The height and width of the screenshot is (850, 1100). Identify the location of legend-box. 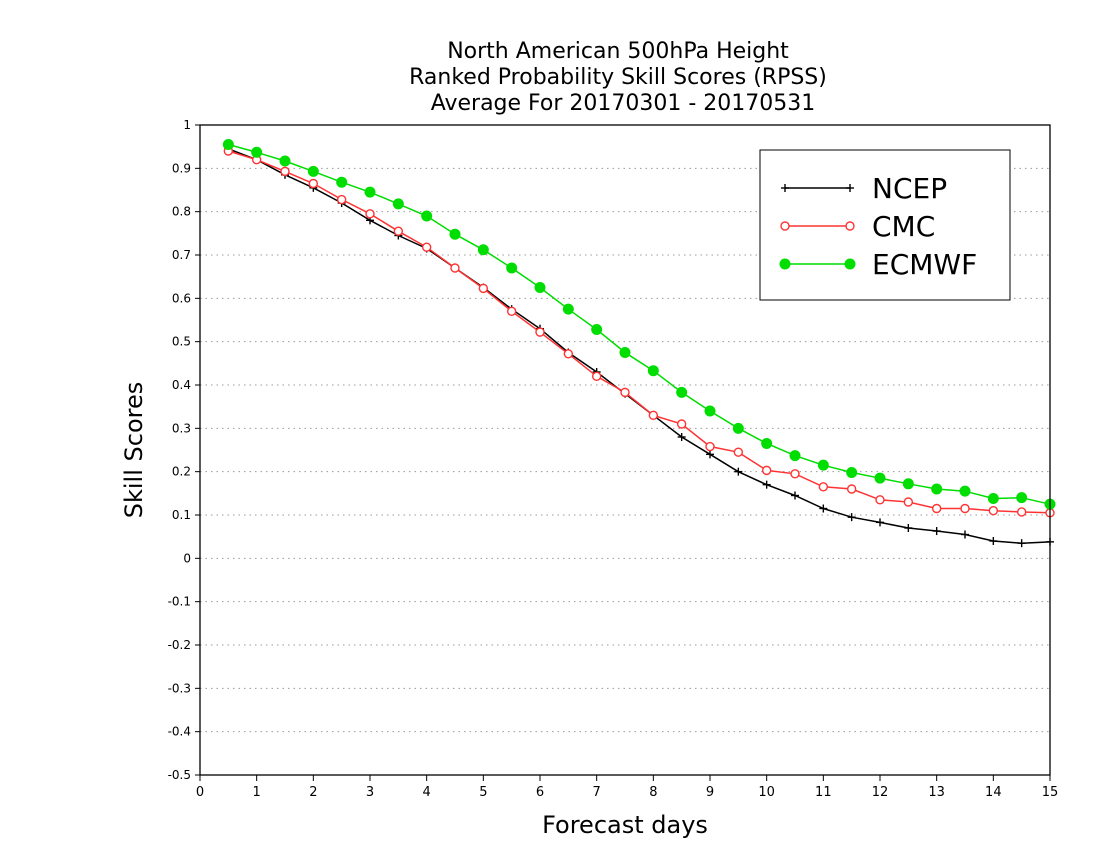
(885, 225).